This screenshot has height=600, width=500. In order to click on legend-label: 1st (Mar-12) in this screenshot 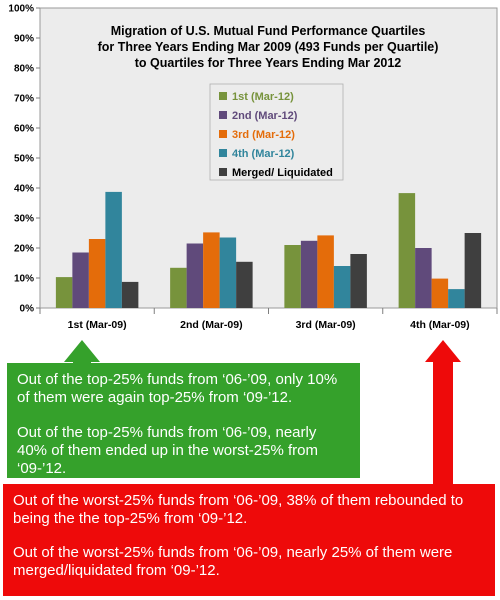, I will do `click(263, 97)`.